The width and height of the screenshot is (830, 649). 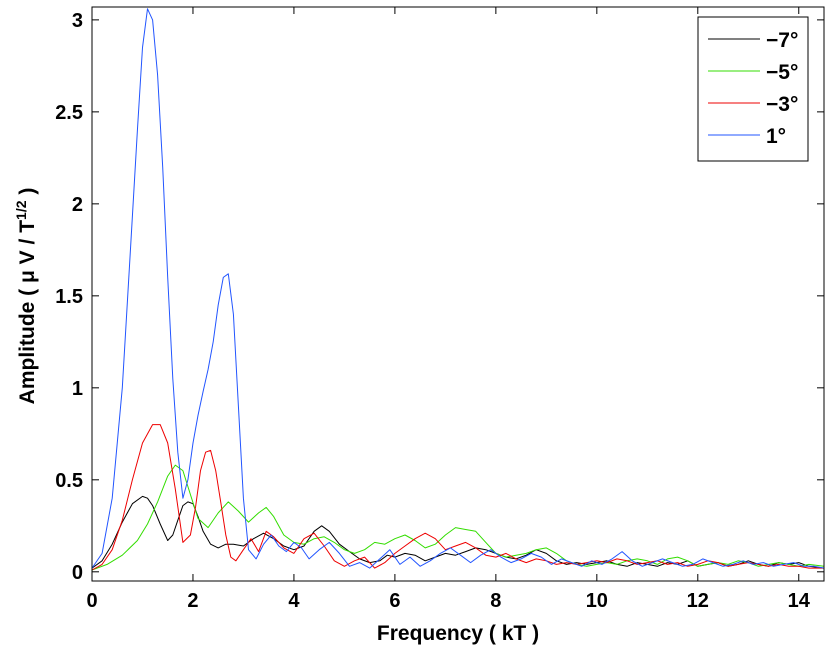 What do you see at coordinates (69, 297) in the screenshot?
I see `y-tick-label: 1.5` at bounding box center [69, 297].